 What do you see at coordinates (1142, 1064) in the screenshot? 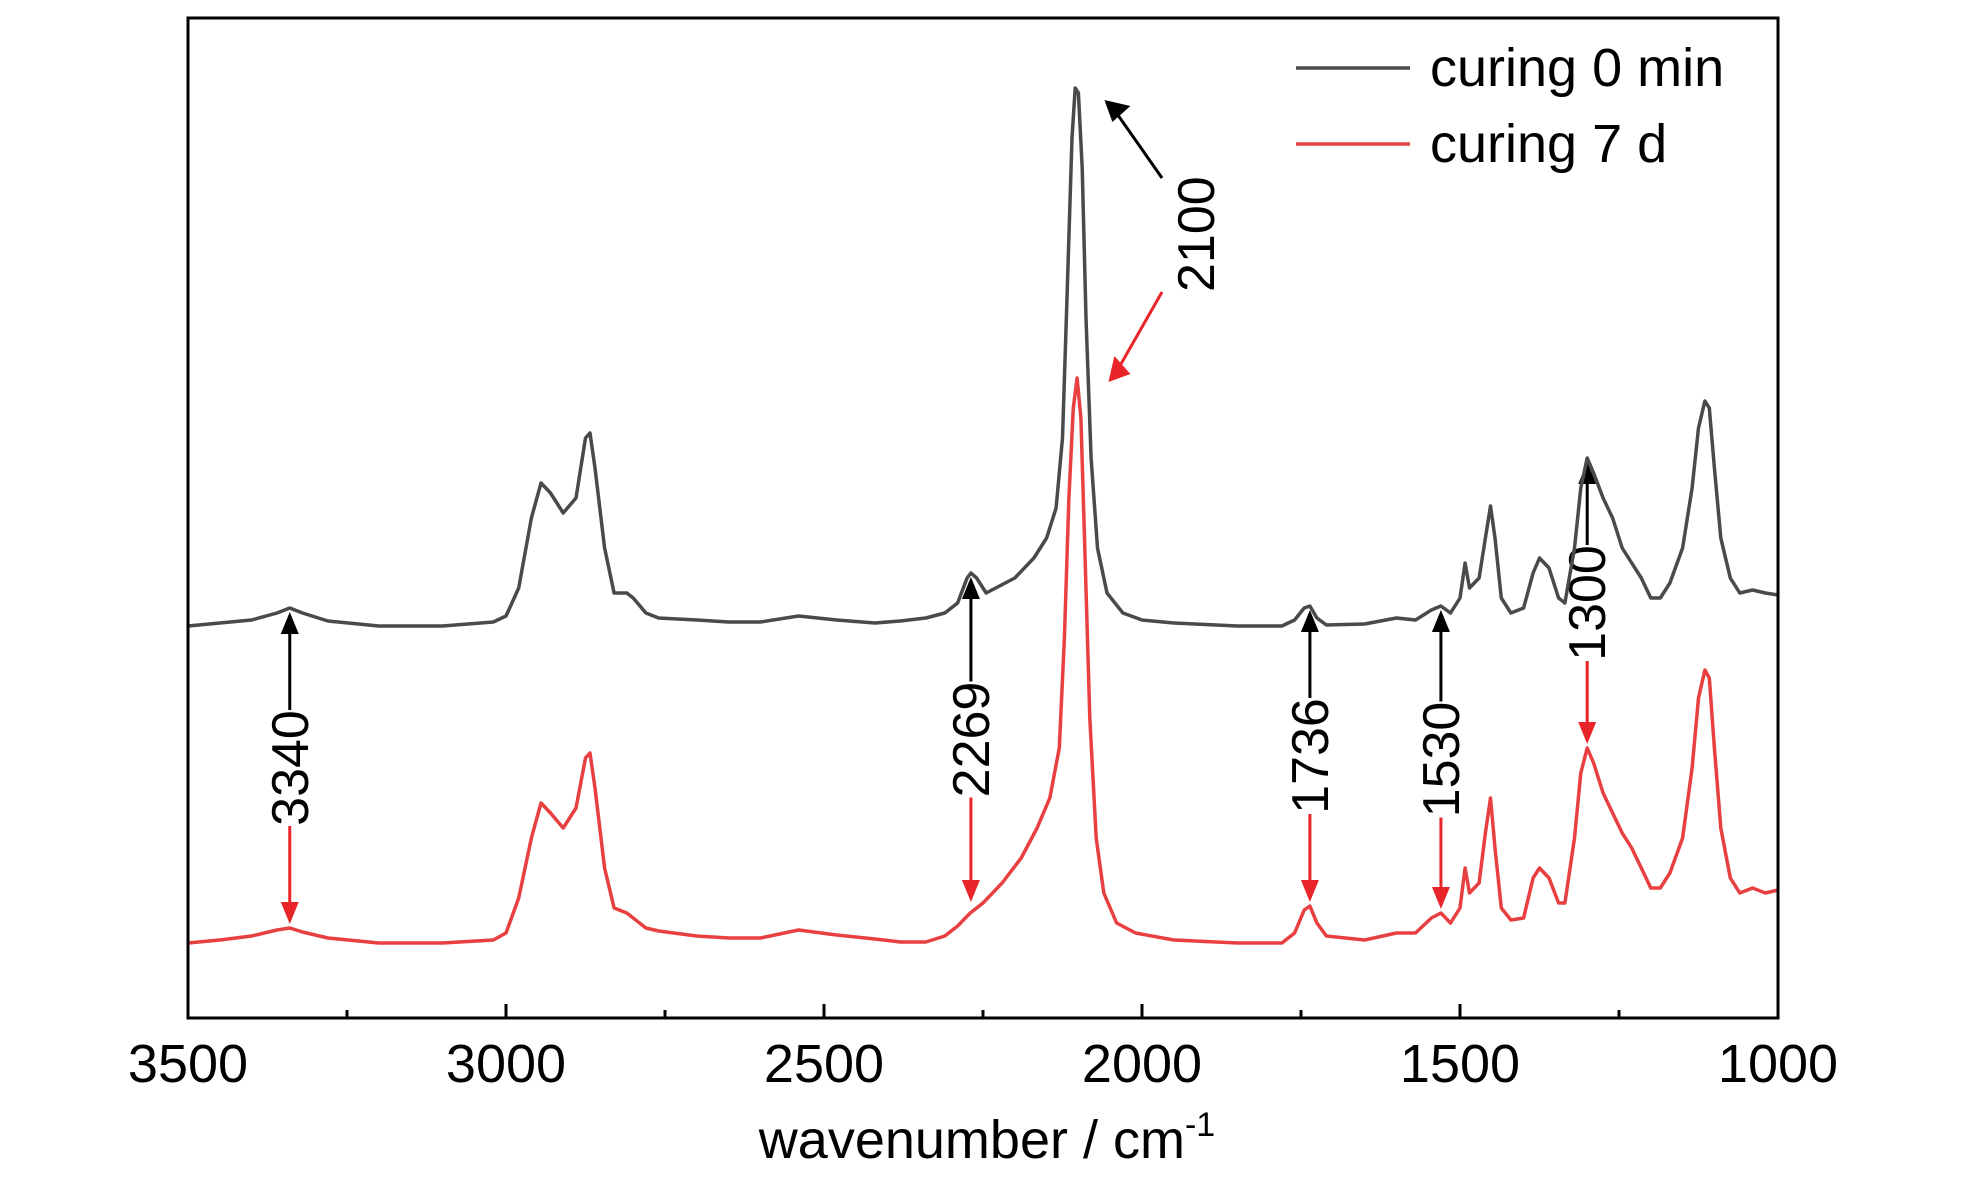
I see `x-tick-label: 2000` at bounding box center [1142, 1064].